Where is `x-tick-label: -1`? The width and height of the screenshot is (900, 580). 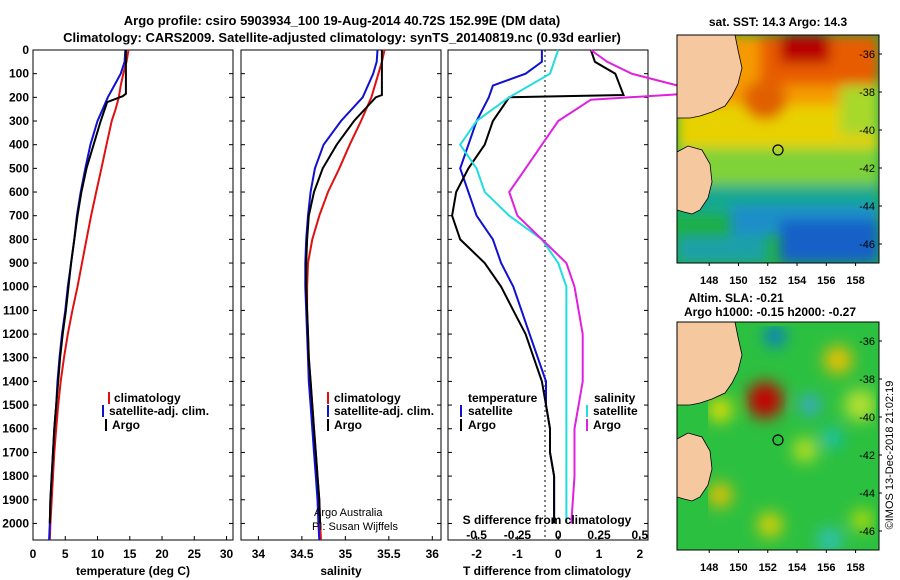
x-tick-label: -1 is located at coordinates (517, 554).